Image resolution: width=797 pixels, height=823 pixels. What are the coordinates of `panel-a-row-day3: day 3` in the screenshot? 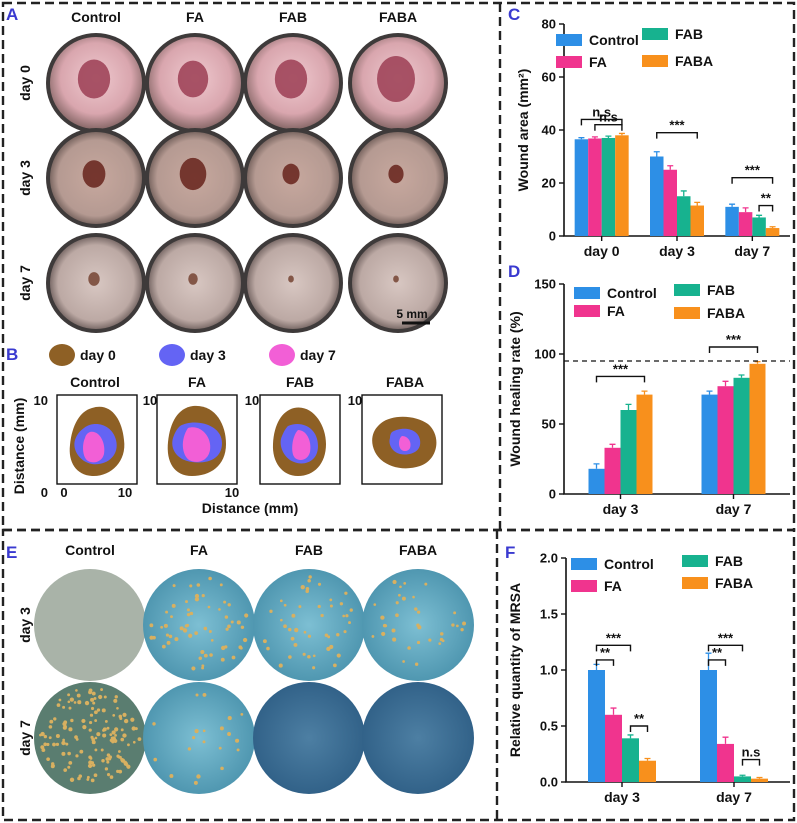 It's located at (25, 178).